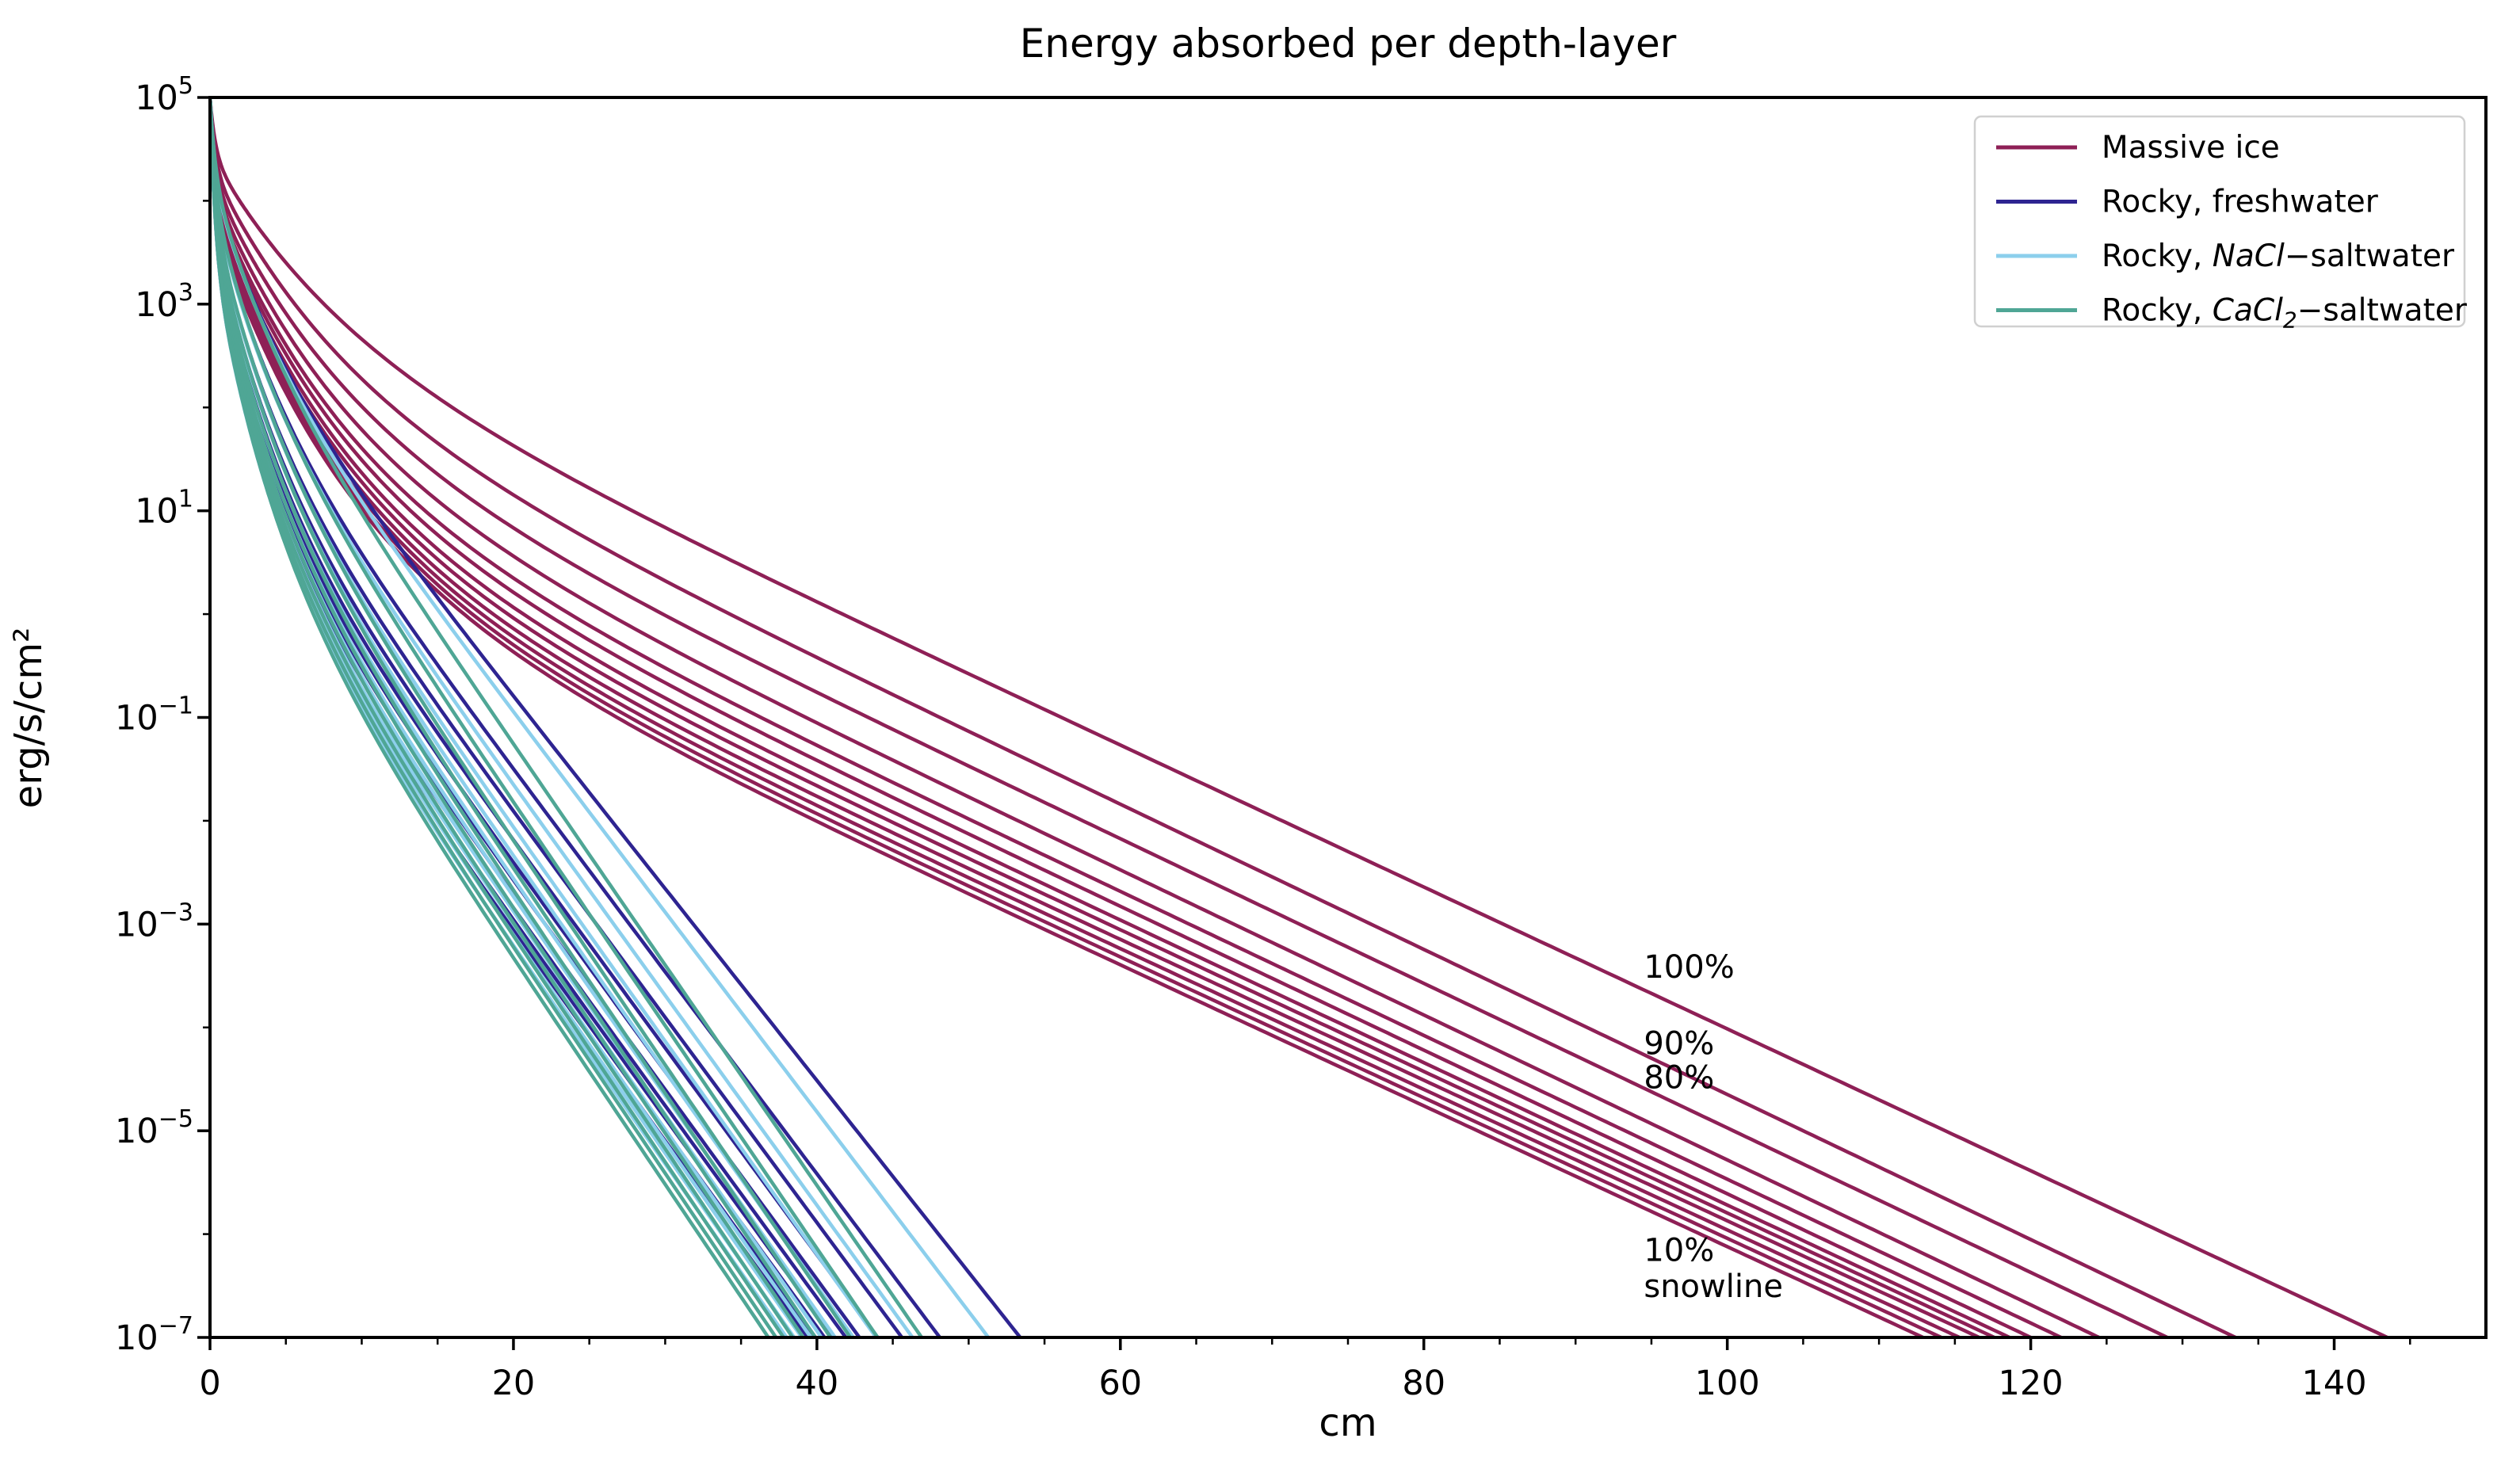  I want to click on y-tick-label: 10⁻⁷, so click(154, 1335).